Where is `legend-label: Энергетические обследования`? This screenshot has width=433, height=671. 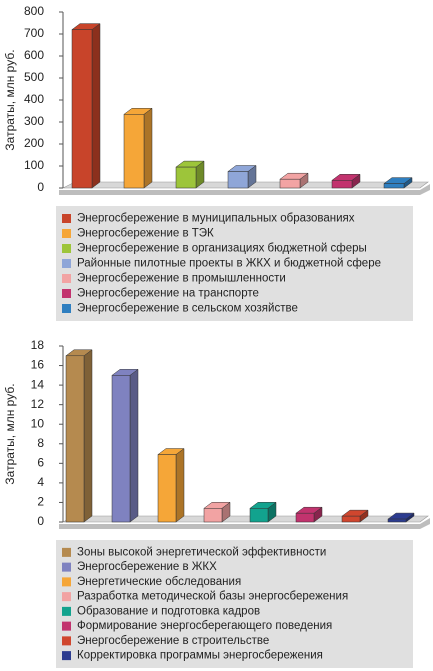 legend-label: Энергетические обследования is located at coordinates (159, 582).